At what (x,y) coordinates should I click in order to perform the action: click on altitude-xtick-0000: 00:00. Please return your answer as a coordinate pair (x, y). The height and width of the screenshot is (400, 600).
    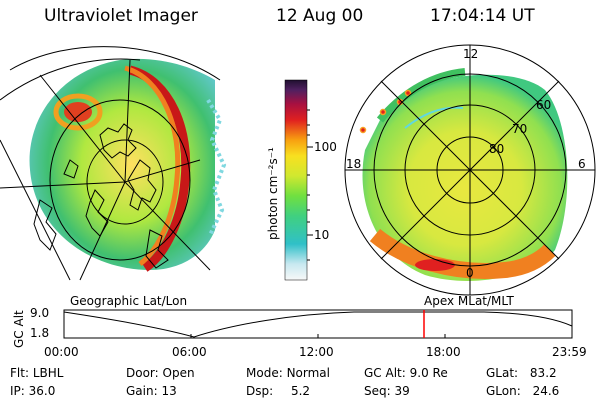
    Looking at the image, I should click on (61, 352).